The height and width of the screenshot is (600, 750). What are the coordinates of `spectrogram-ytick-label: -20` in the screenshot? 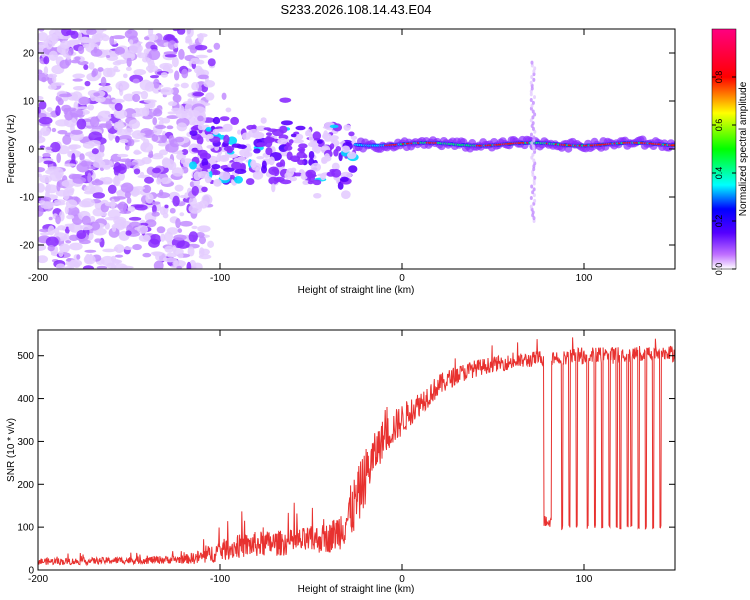 It's located at (27, 246).